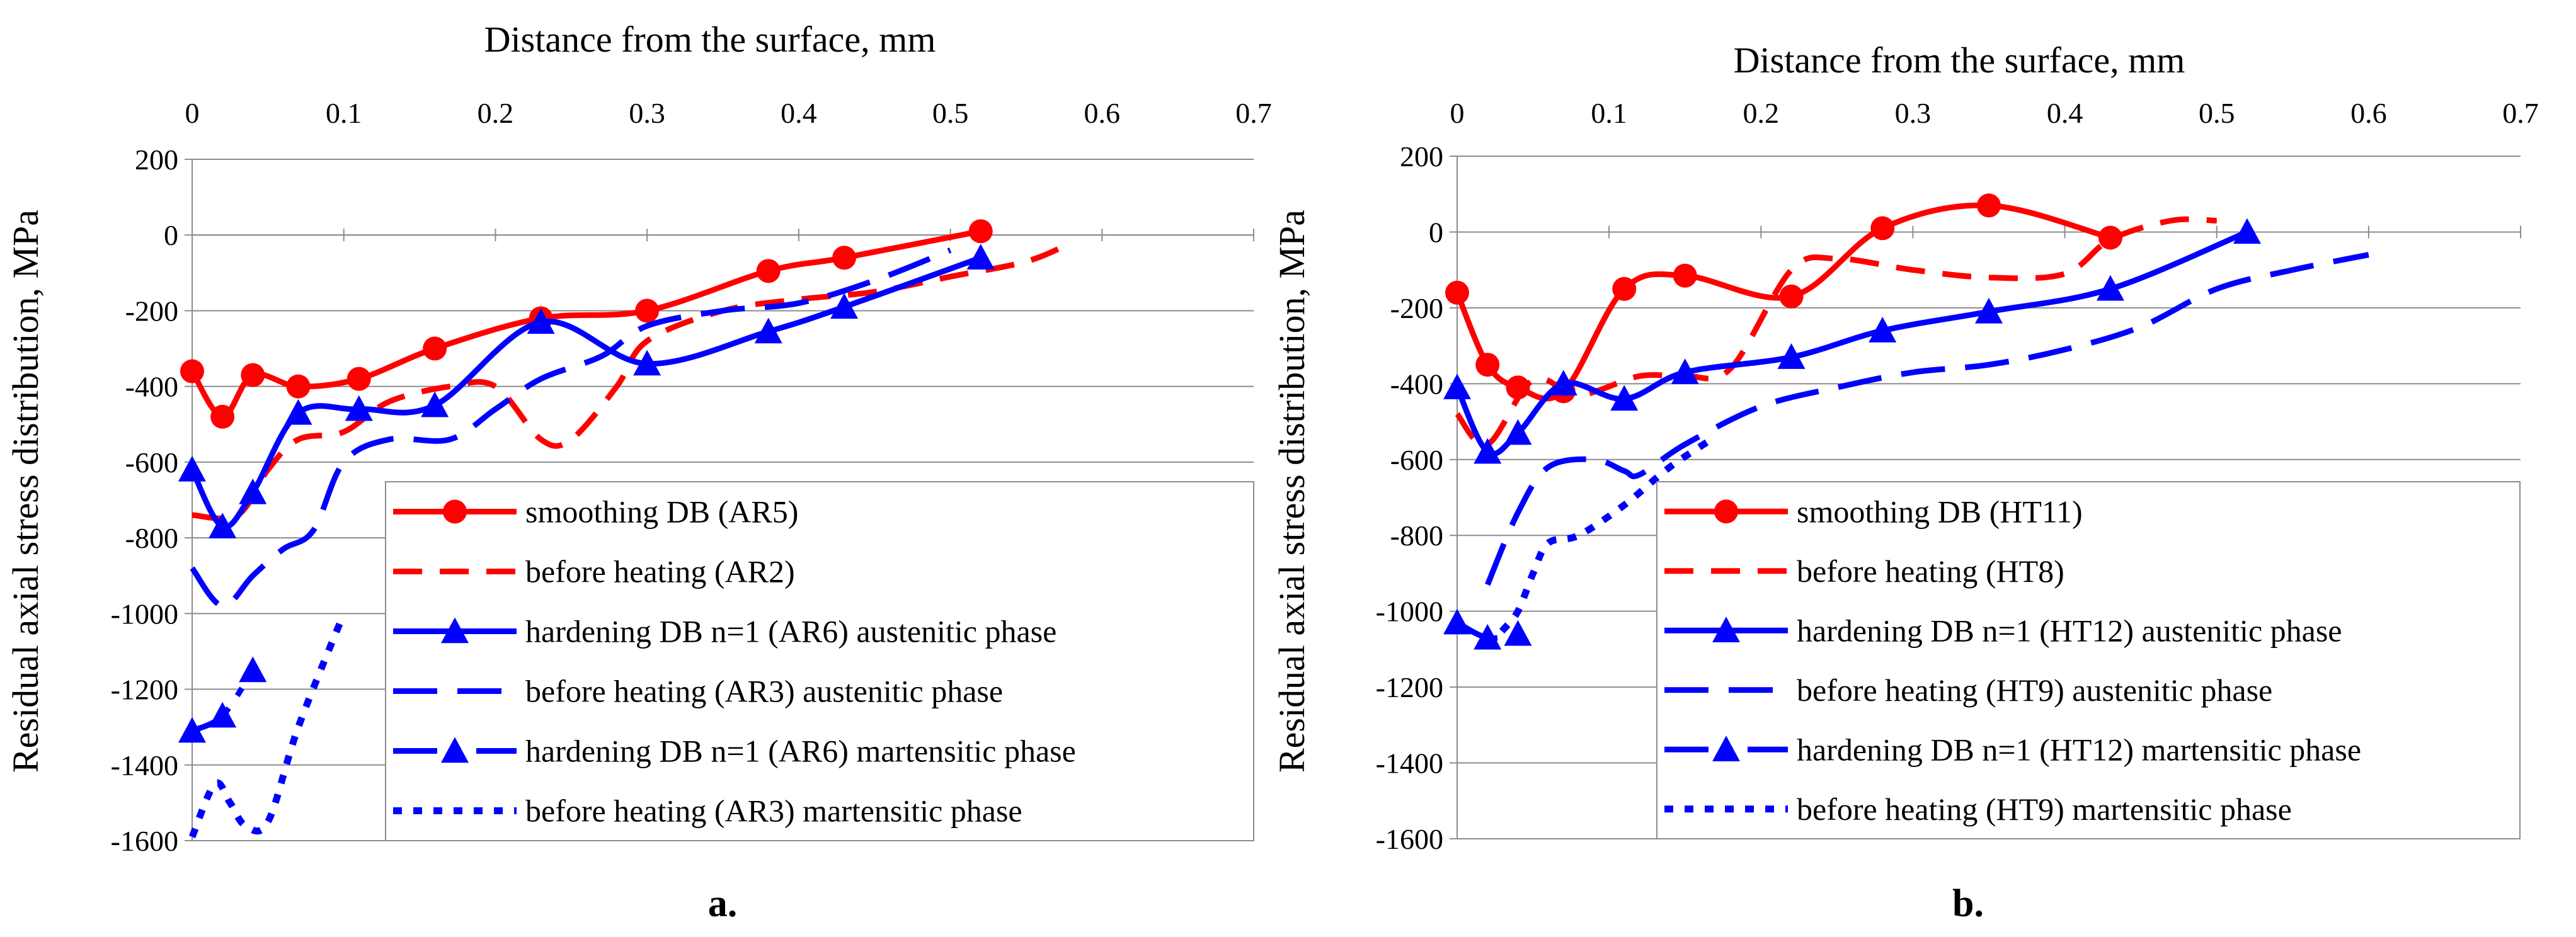  What do you see at coordinates (151, 538) in the screenshot?
I see `y-tick-label: -800` at bounding box center [151, 538].